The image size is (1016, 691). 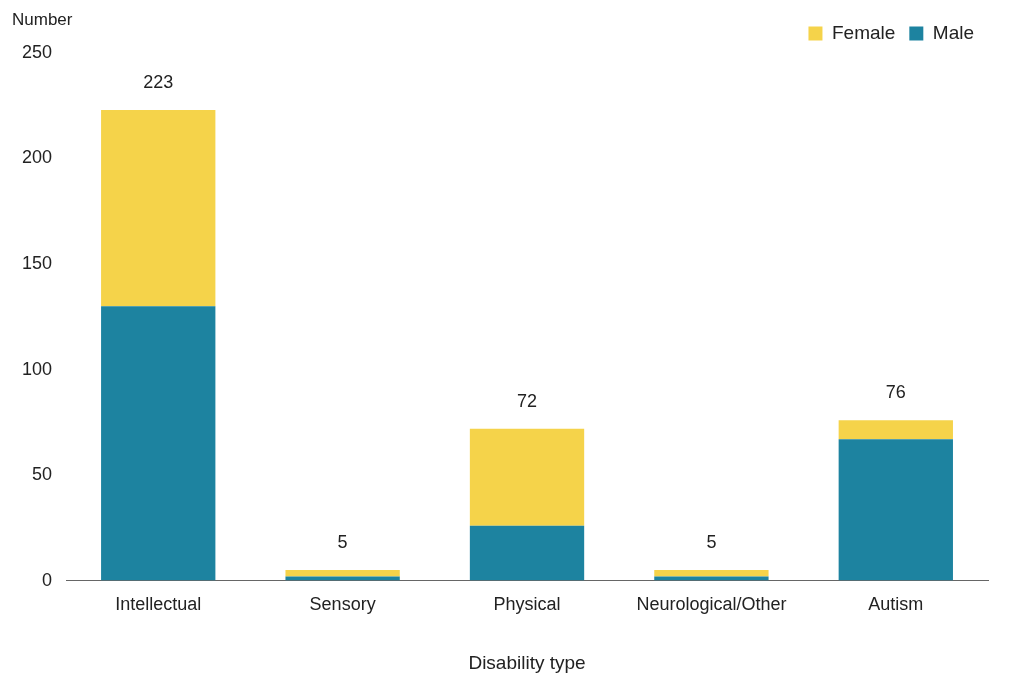 What do you see at coordinates (711, 604) in the screenshot?
I see `x-tick-label: Neurological/Other` at bounding box center [711, 604].